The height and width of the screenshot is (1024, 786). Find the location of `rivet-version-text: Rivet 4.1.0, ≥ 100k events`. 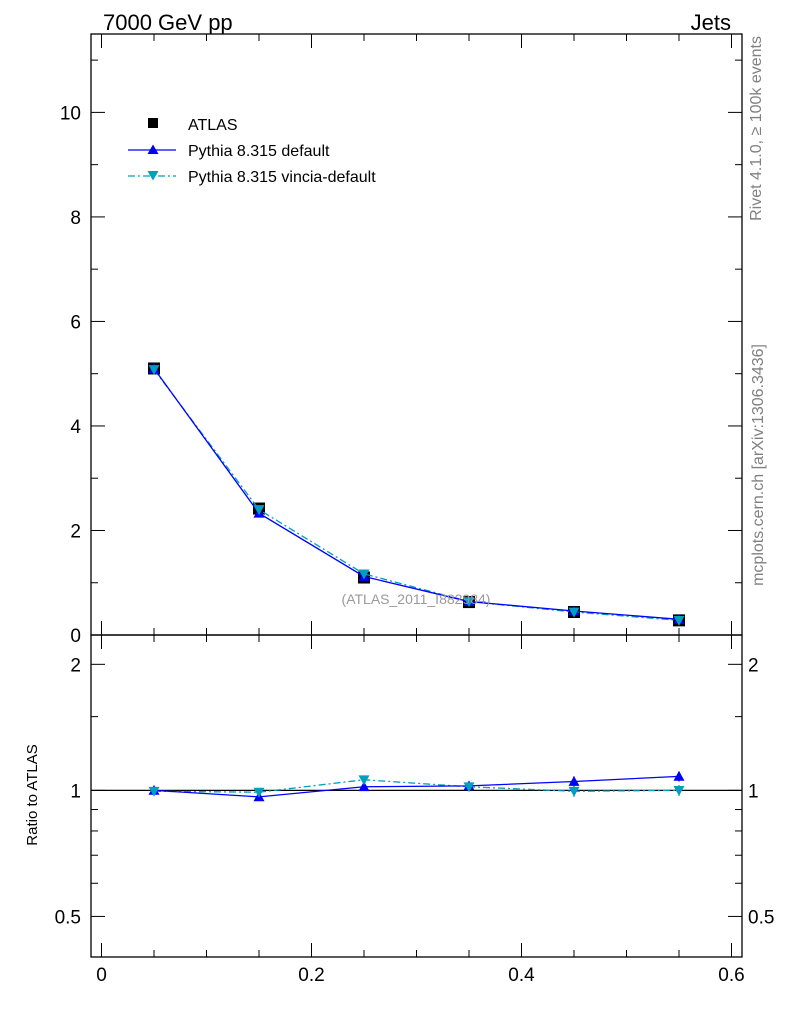

rivet-version-text: Rivet 4.1.0, ≥ 100k events is located at coordinates (756, 128).